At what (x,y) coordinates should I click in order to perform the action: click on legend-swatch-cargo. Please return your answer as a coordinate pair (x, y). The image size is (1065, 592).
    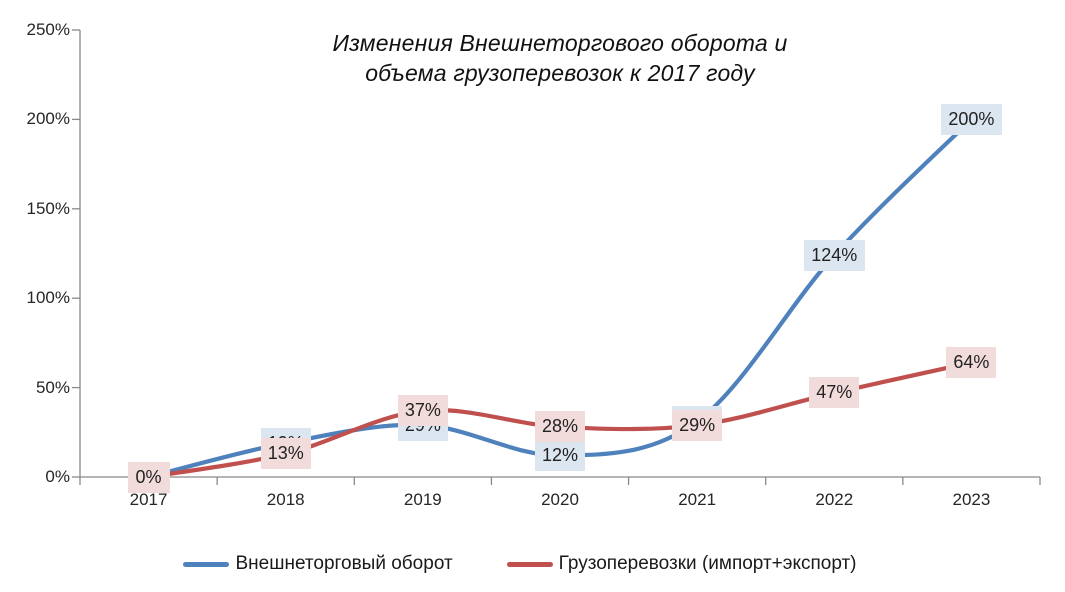
    Looking at the image, I should click on (529, 564).